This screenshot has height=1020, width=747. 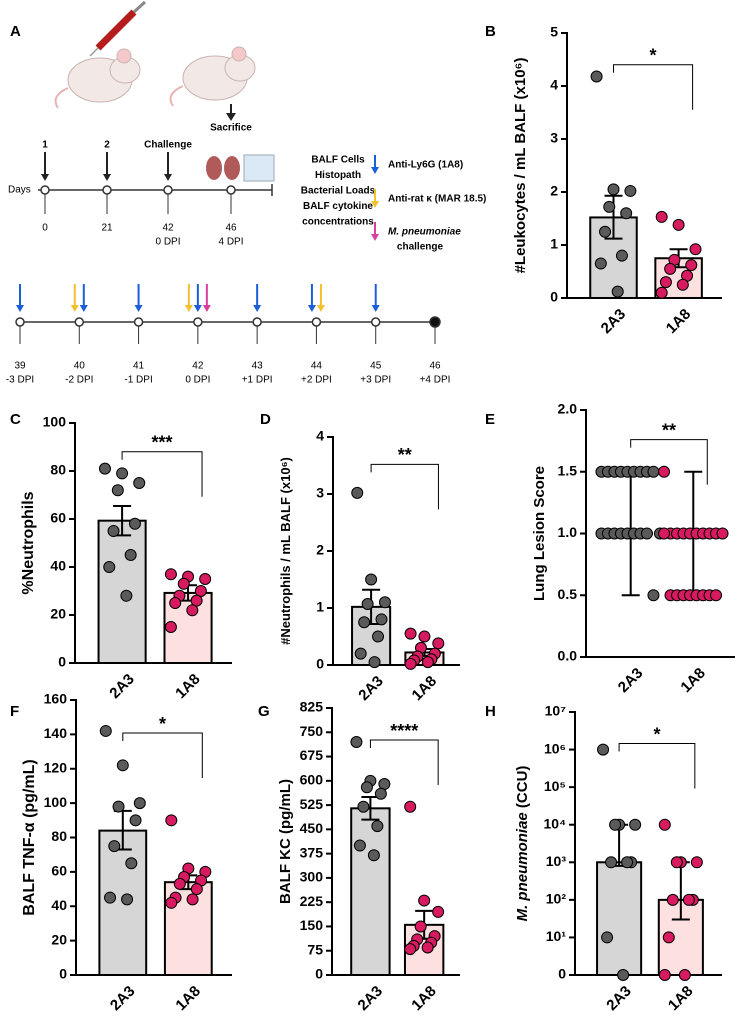 What do you see at coordinates (568, 470) in the screenshot?
I see `y-tick-label: 1.5` at bounding box center [568, 470].